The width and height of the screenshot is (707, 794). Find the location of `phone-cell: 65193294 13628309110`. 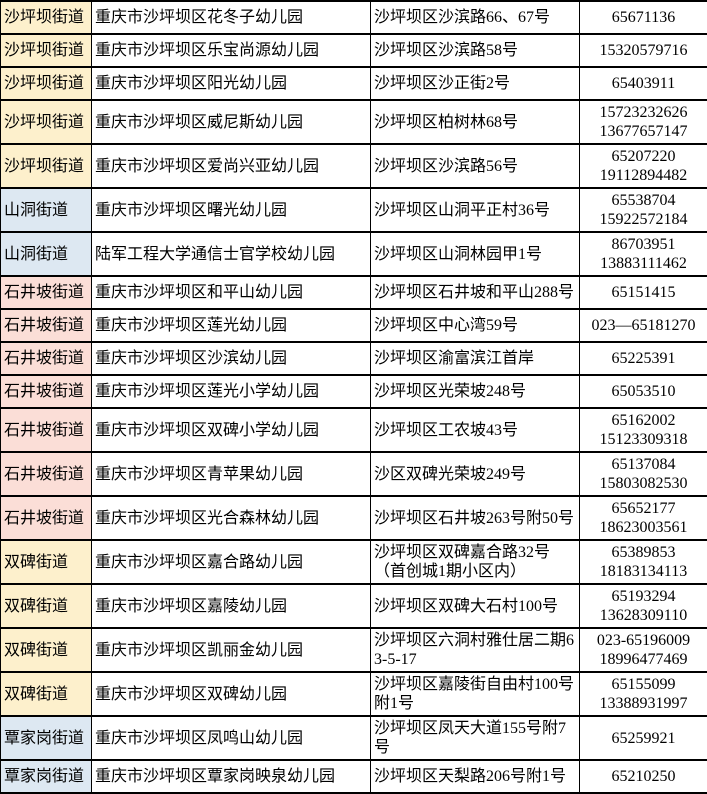

phone-cell: 65193294 13628309110 is located at coordinates (643, 606).